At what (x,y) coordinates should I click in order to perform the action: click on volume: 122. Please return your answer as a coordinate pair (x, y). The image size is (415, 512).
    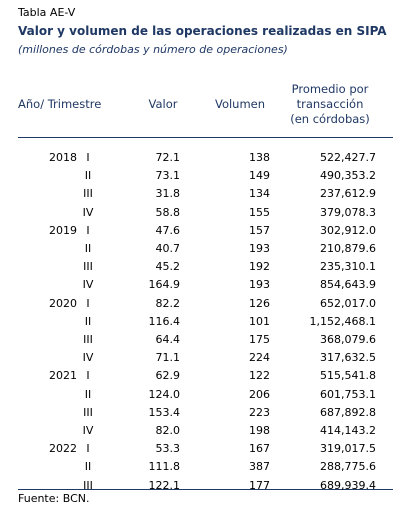
    Looking at the image, I should click on (259, 376).